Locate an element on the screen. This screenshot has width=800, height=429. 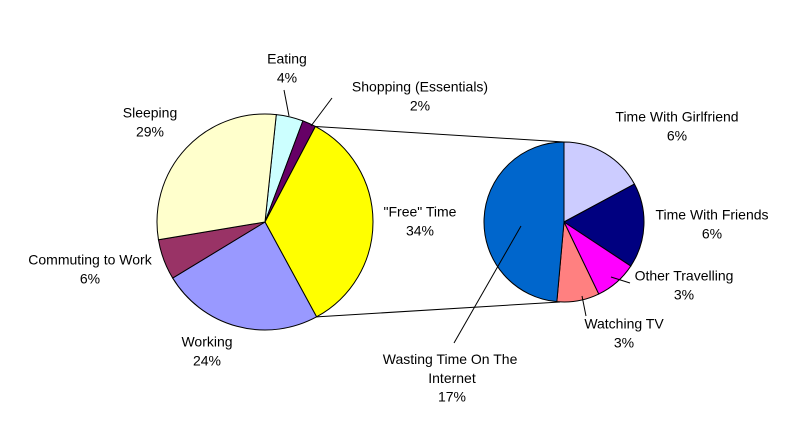
slice-value-label: 4% is located at coordinates (287, 78).